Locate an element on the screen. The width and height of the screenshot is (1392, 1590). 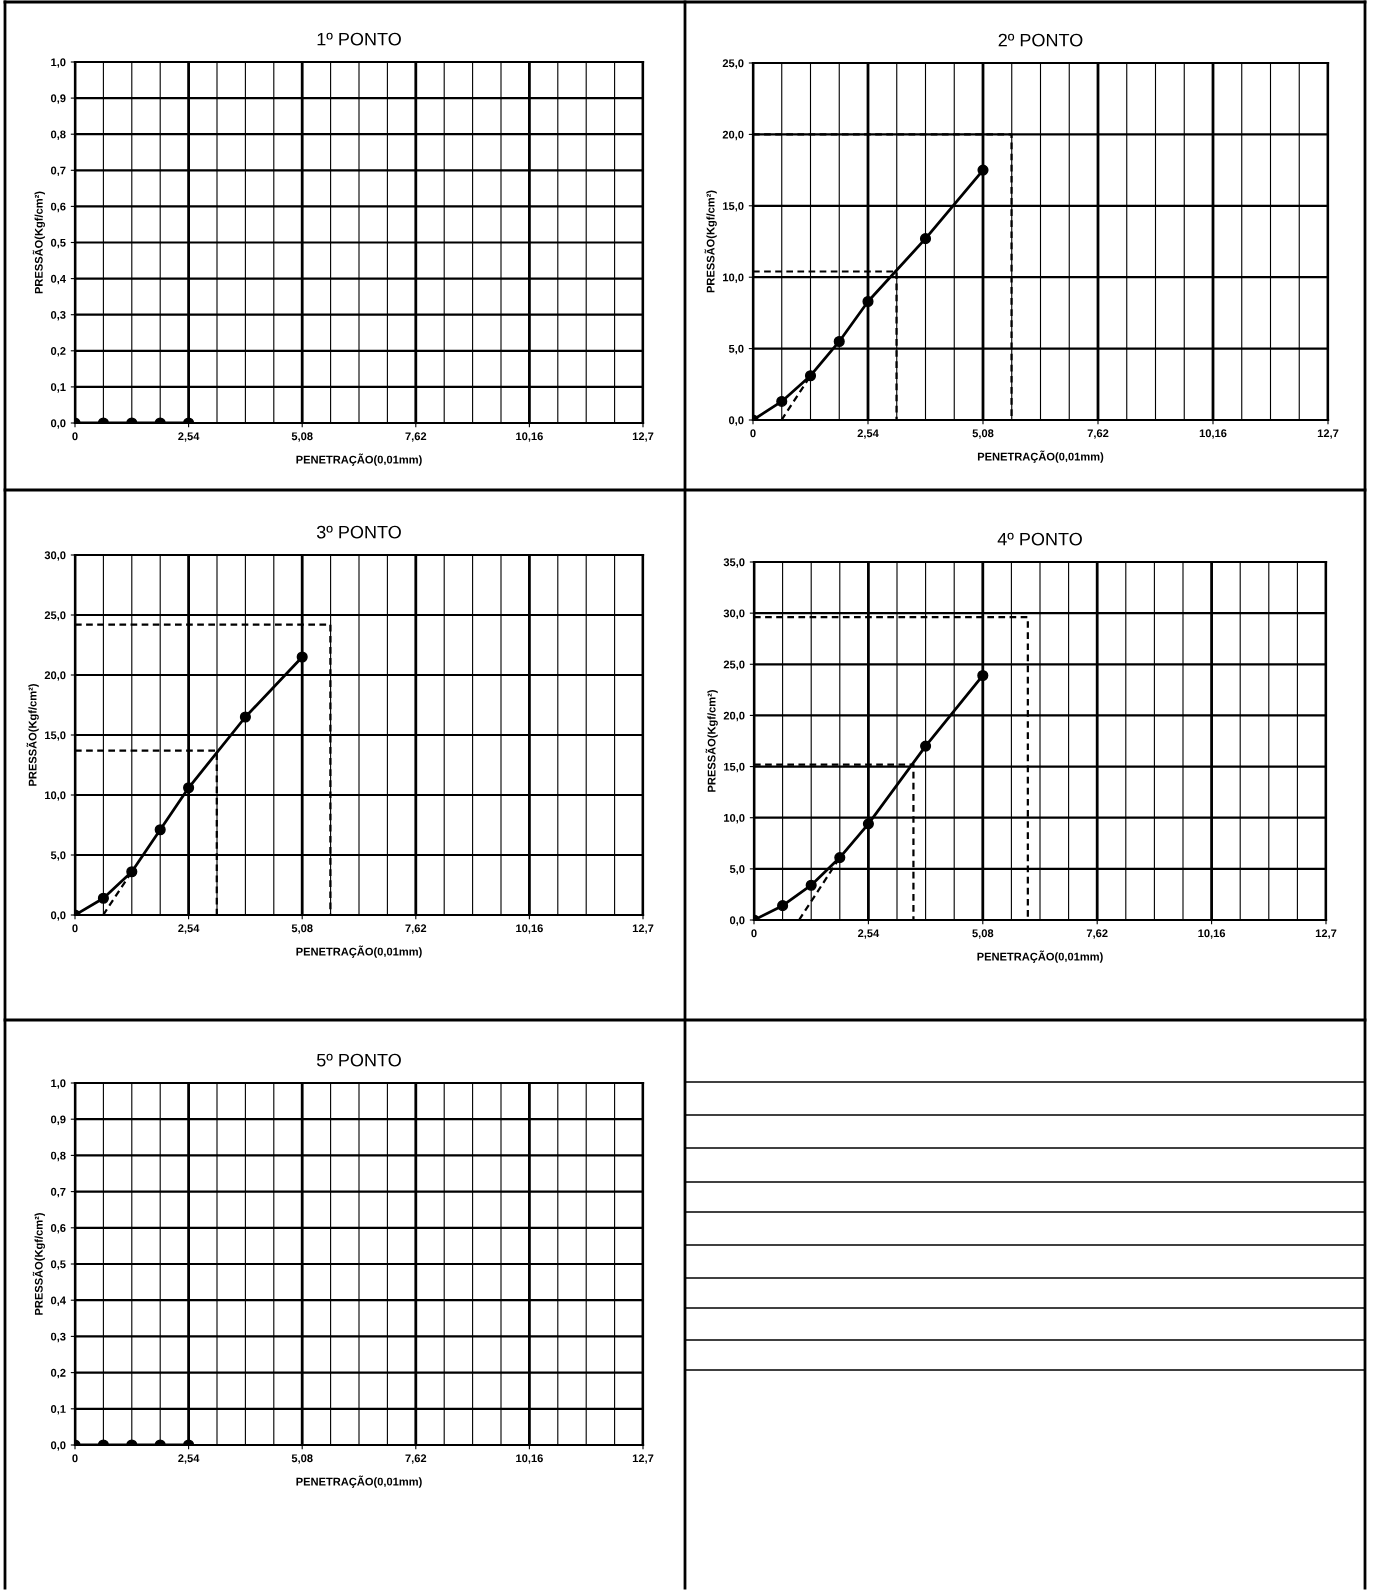
chart-title: 2º PONTO is located at coordinates (1040, 40).